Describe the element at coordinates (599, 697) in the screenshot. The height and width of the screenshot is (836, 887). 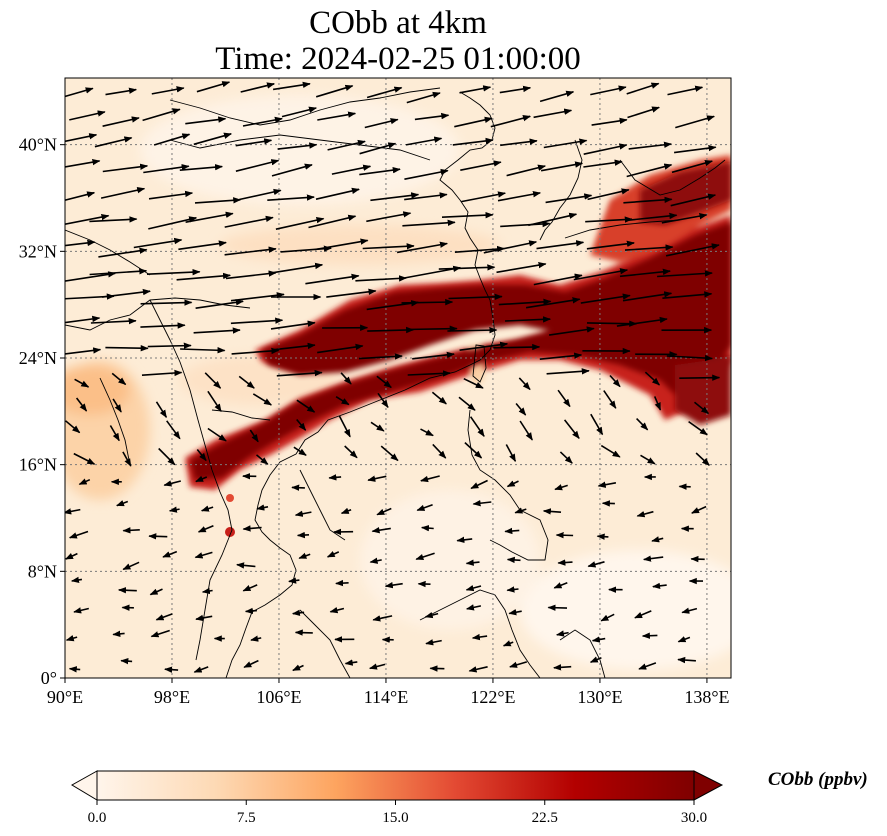
I see `lon-tick-label: 130°E` at that location.